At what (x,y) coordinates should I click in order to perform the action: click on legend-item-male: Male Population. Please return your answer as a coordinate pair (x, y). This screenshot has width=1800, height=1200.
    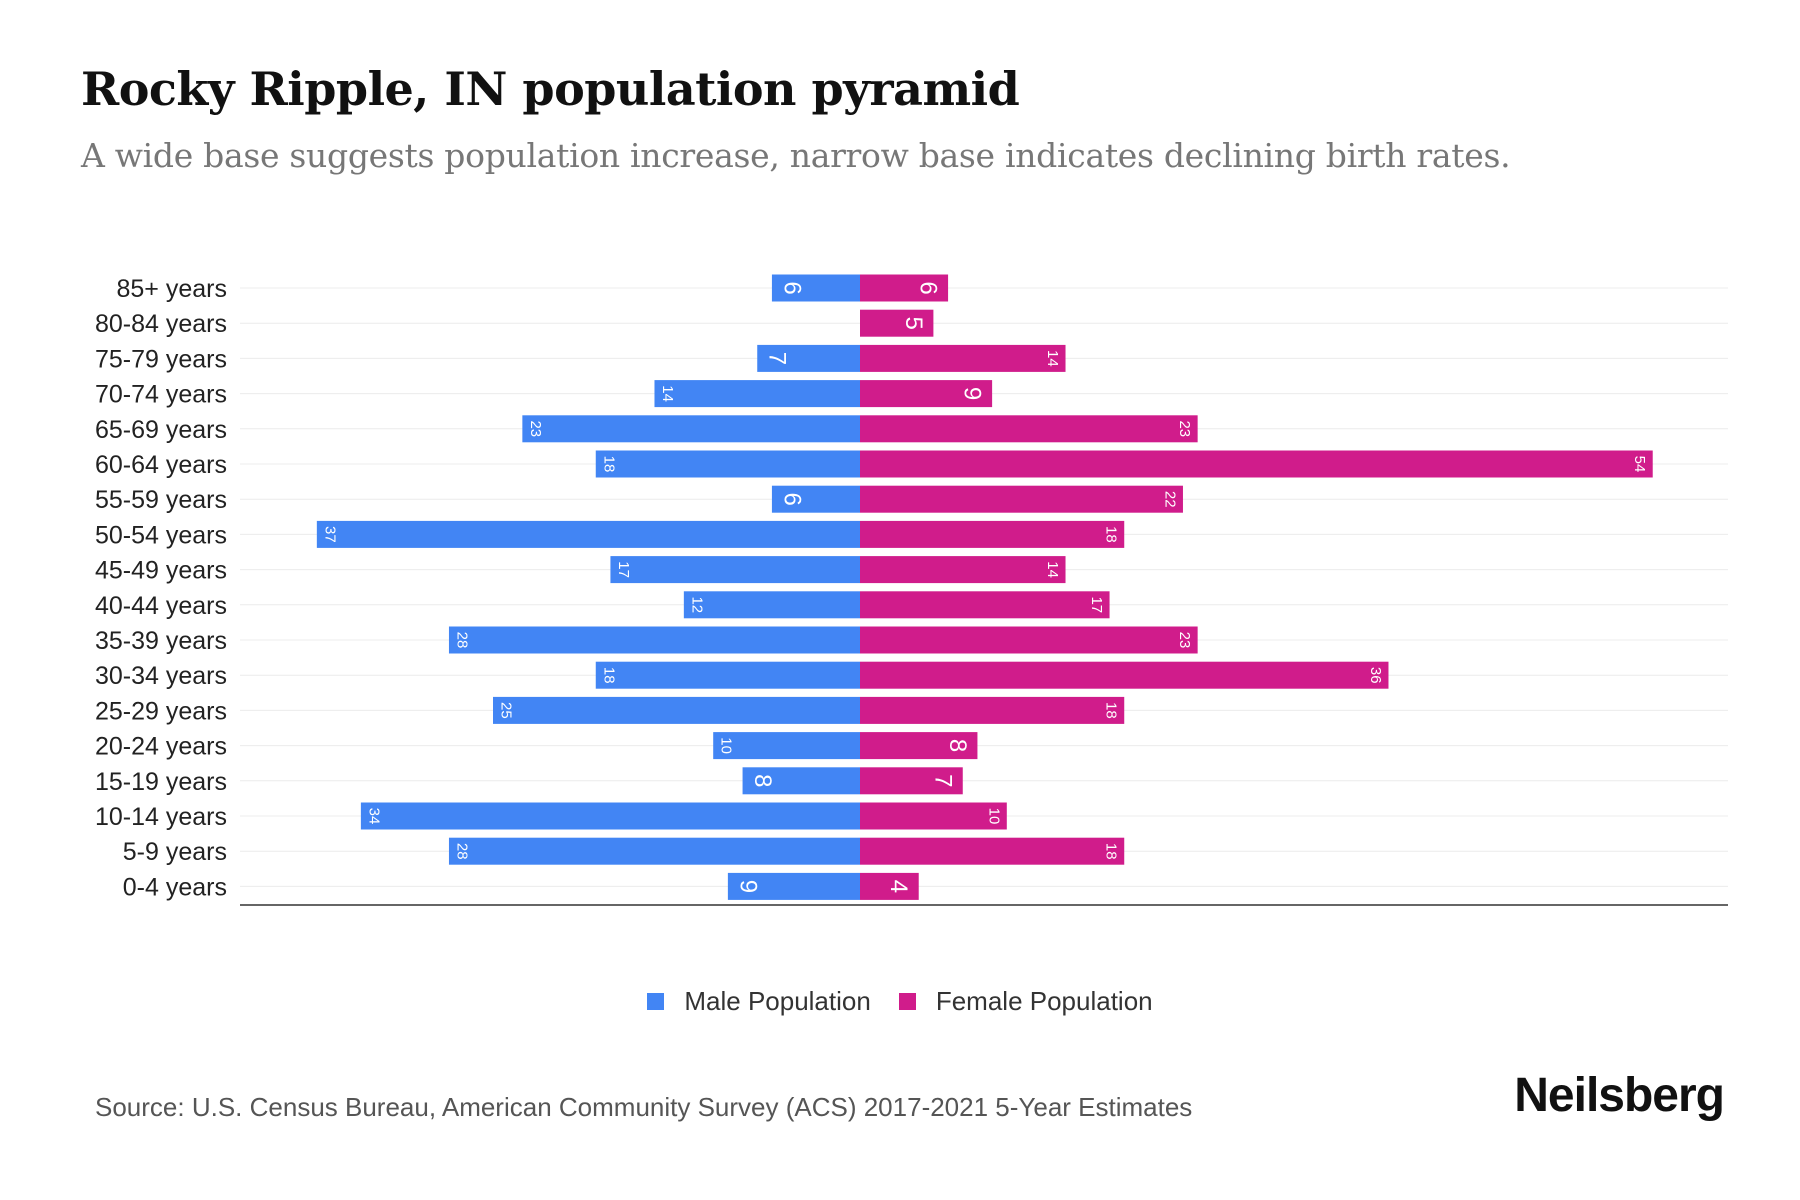
    Looking at the image, I should click on (759, 1001).